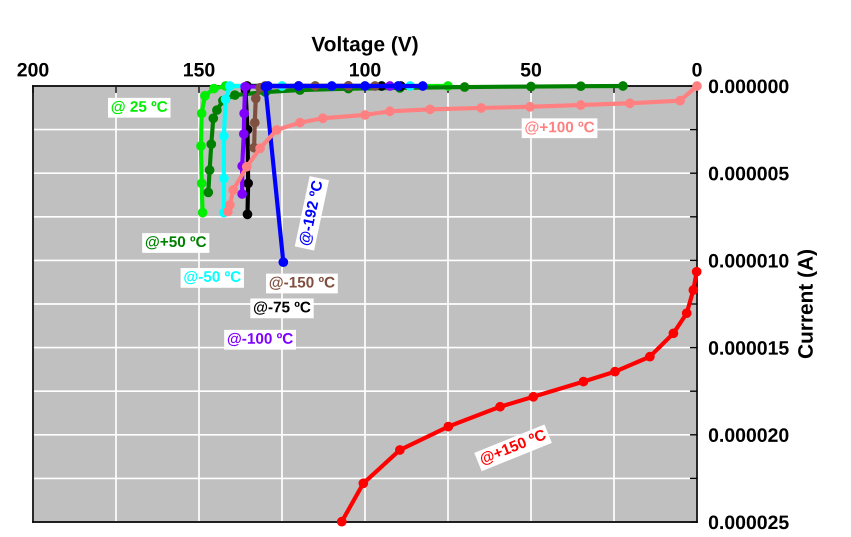 Image resolution: width=851 pixels, height=537 pixels. What do you see at coordinates (748, 522) in the screenshot?
I see `y-tick-label: 0.000025` at bounding box center [748, 522].